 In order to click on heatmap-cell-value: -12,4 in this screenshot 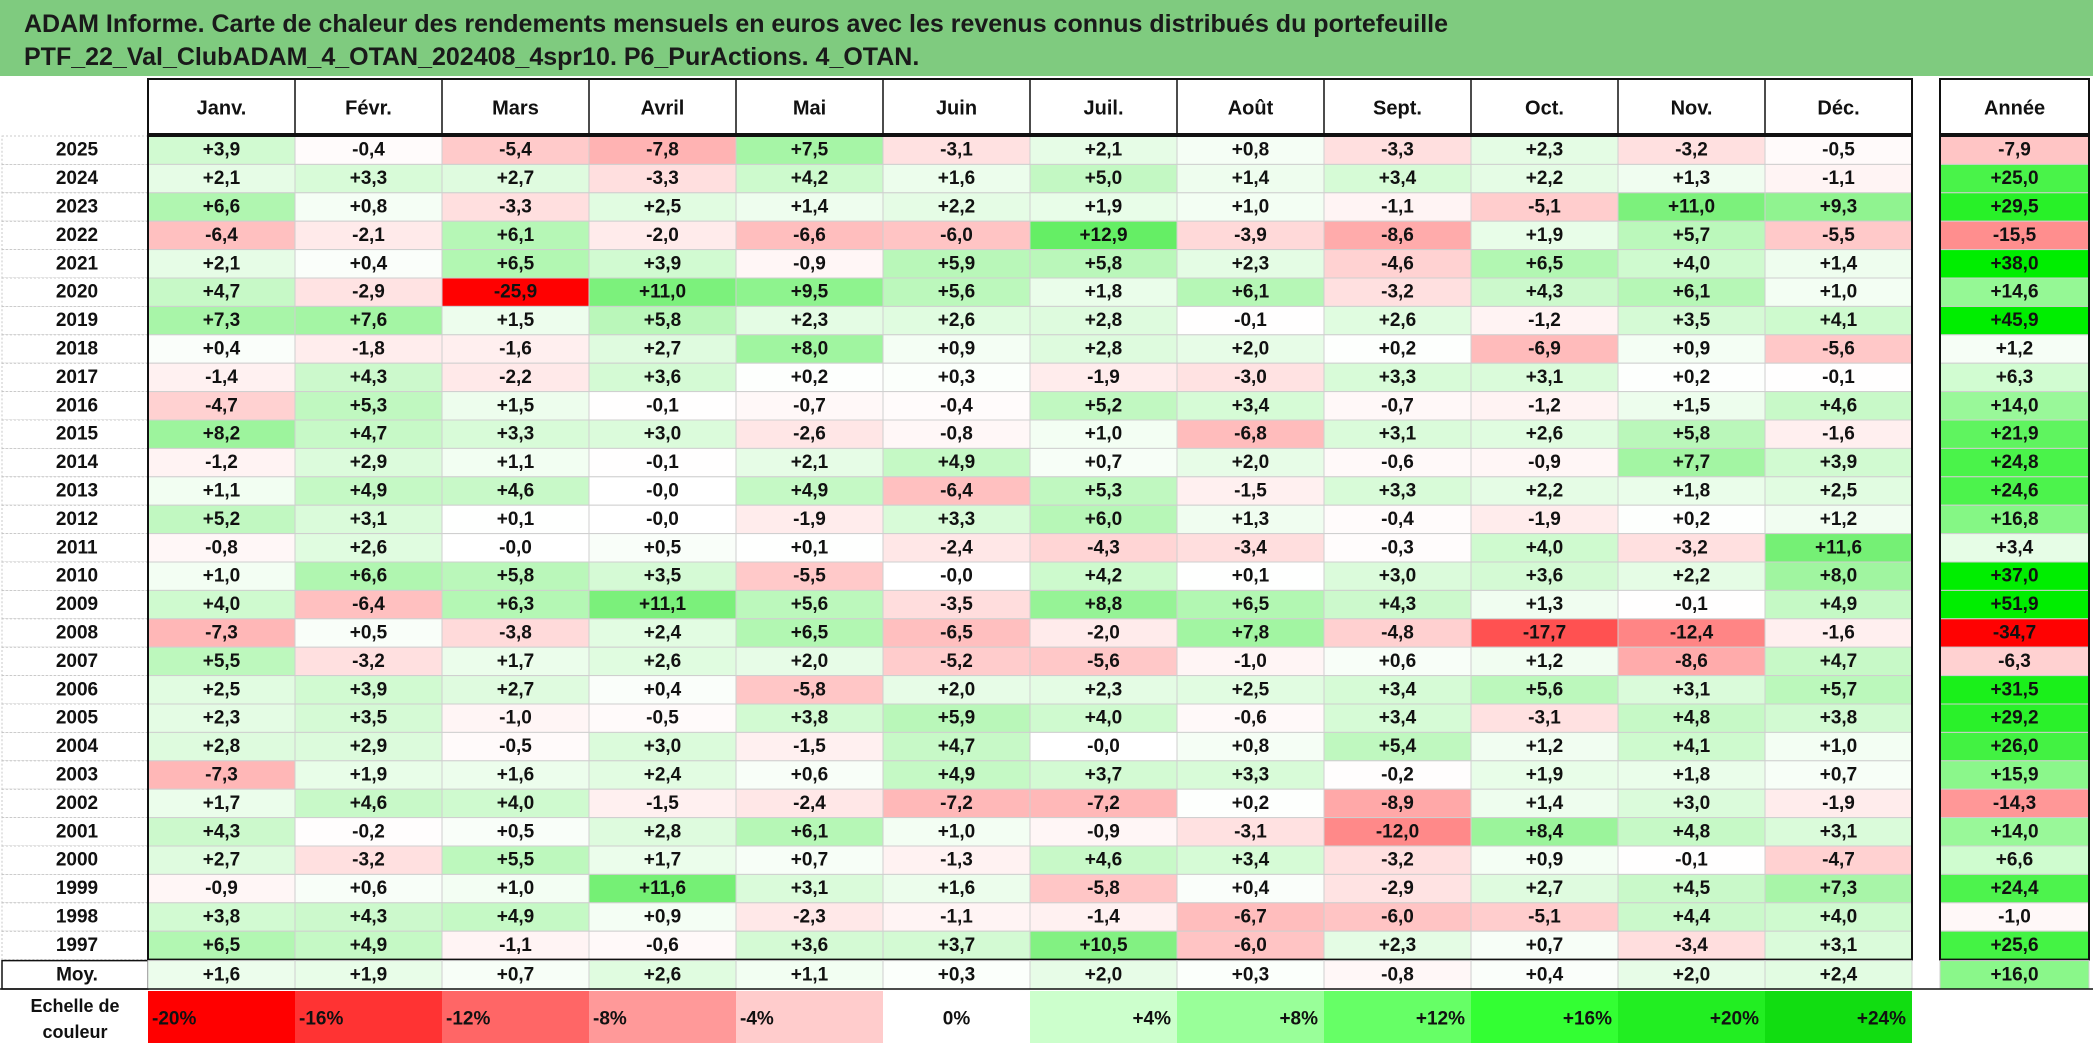, I will do `click(1692, 633)`.